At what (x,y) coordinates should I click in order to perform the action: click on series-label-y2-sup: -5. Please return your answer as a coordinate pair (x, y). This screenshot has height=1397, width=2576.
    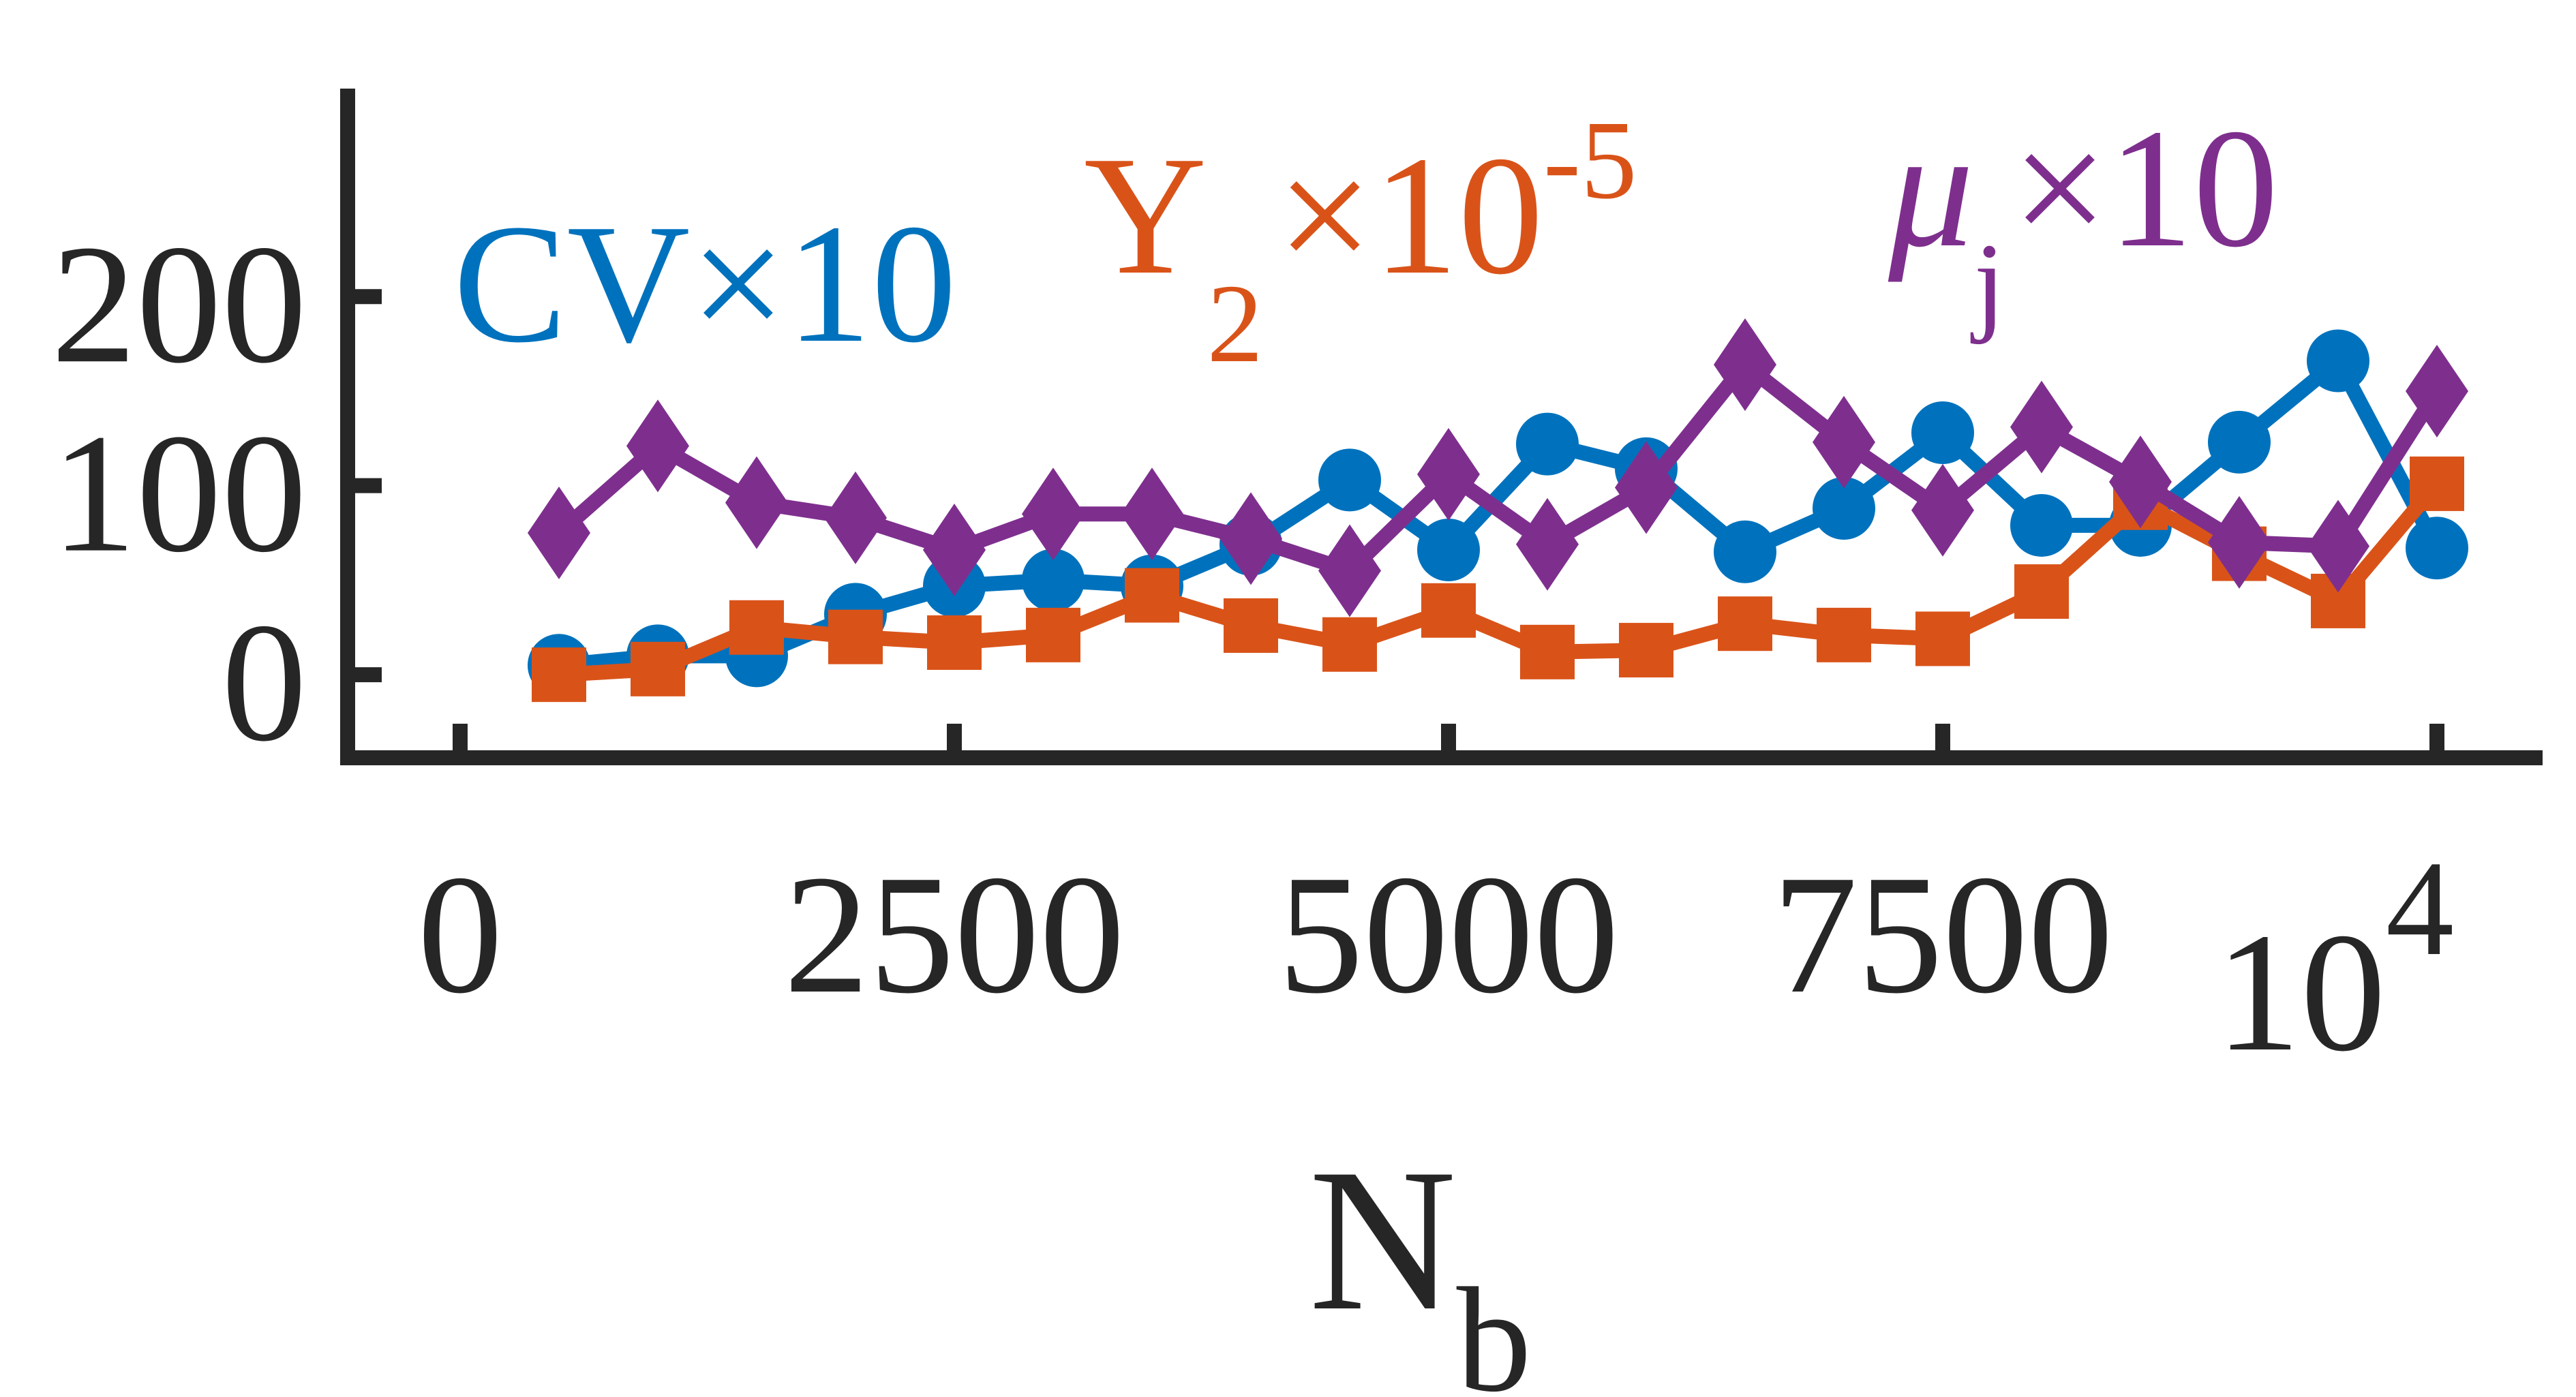
    Looking at the image, I should click on (1590, 160).